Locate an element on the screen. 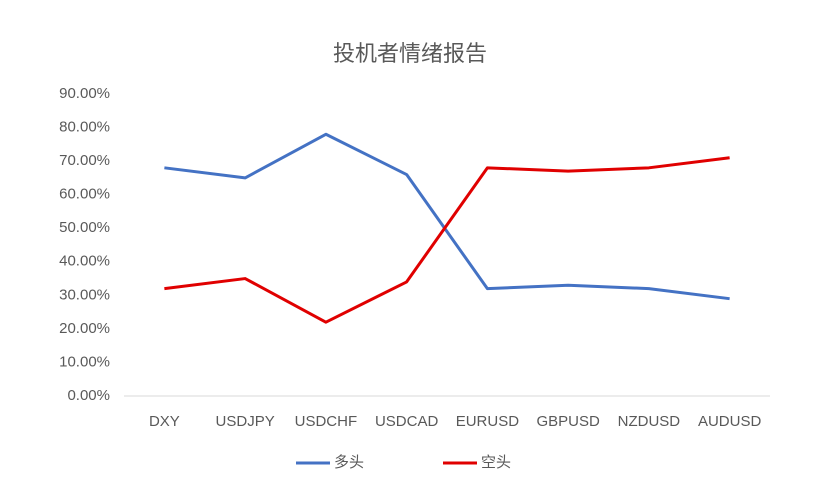 This screenshot has width=819, height=486. chart-title: 投机者情绪报告 is located at coordinates (410, 53).